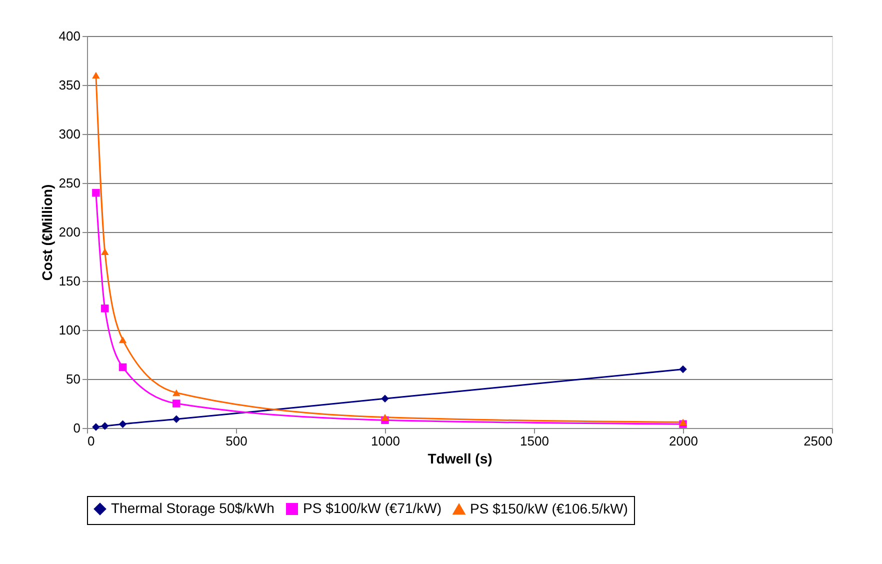 The height and width of the screenshot is (564, 882). Describe the element at coordinates (534, 441) in the screenshot. I see `x-tick-label: 1500` at that location.